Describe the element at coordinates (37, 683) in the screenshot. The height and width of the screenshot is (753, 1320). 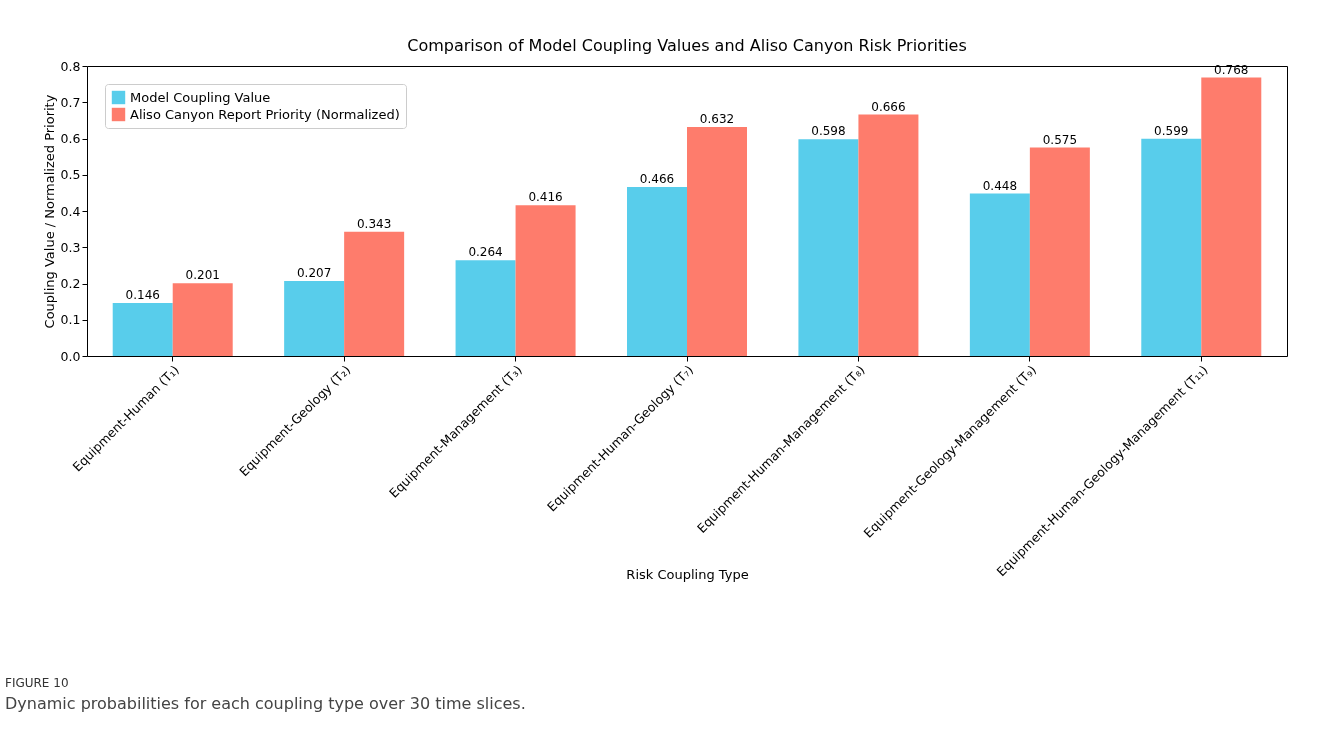
I see `caption: FIGURE 10` at that location.